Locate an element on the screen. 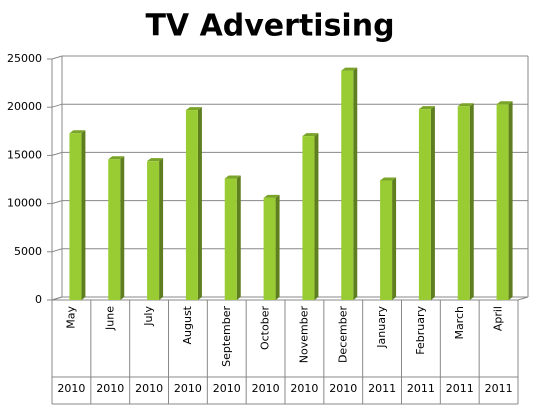  x-tick-label: January is located at coordinates (381, 327).